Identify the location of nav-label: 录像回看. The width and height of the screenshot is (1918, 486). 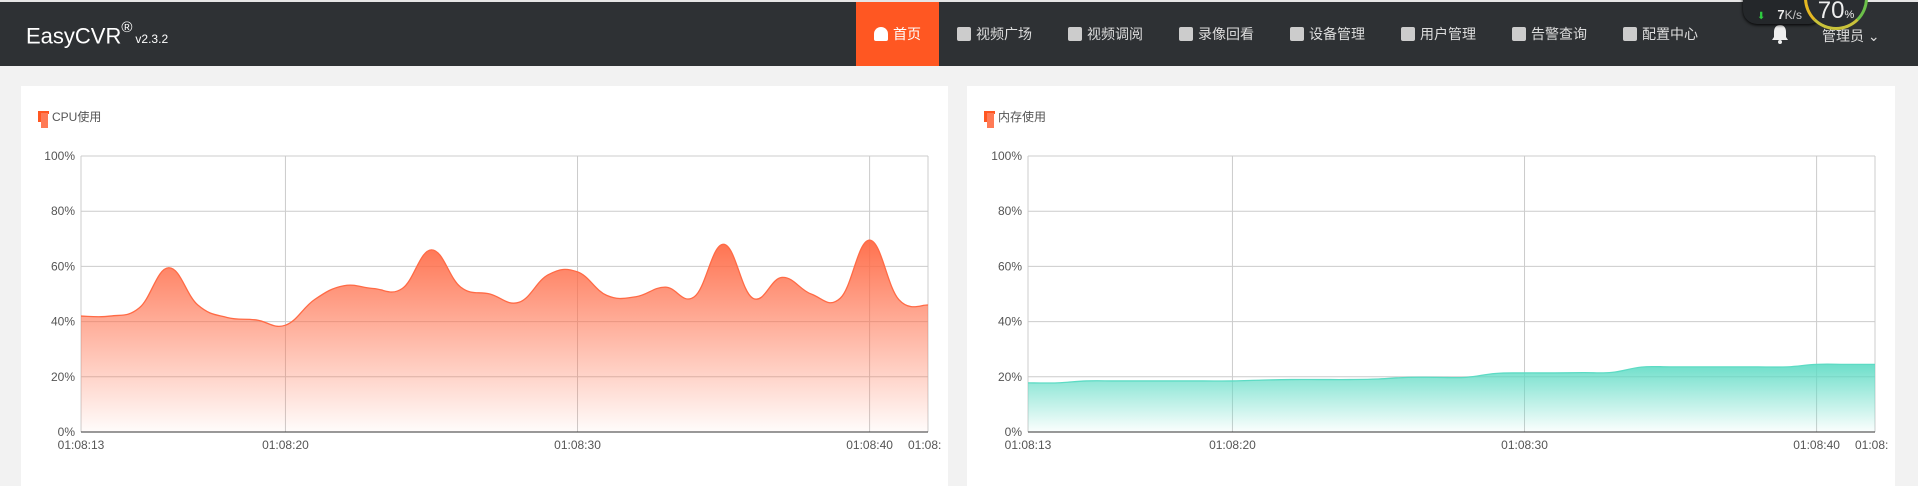
(1226, 34).